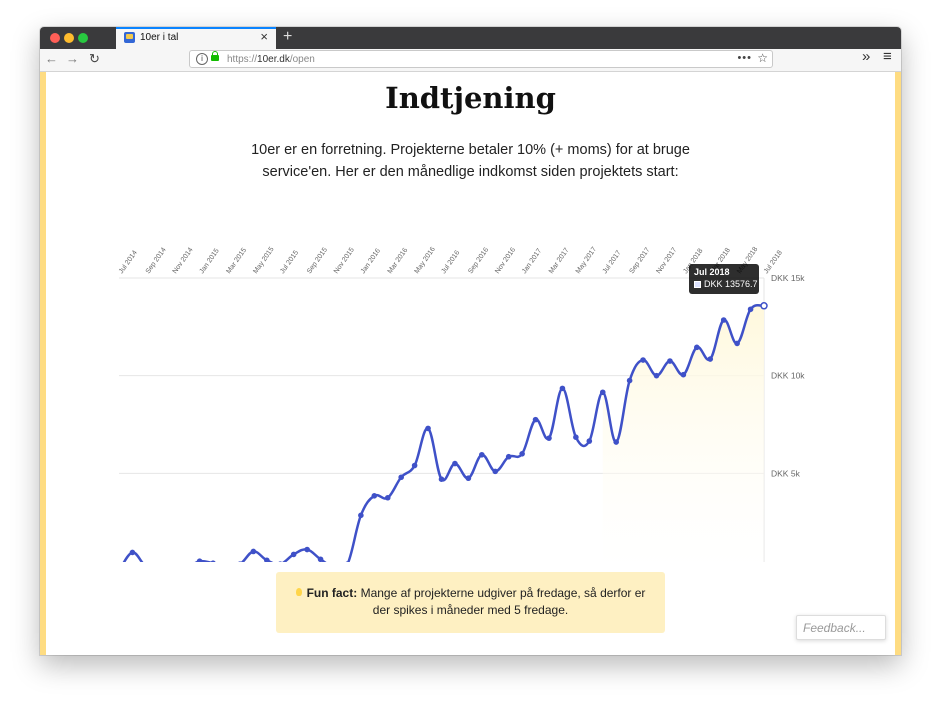 This screenshot has height=706, width=939. What do you see at coordinates (196, 38) in the screenshot?
I see `tab-active: 10er i tal ×` at bounding box center [196, 38].